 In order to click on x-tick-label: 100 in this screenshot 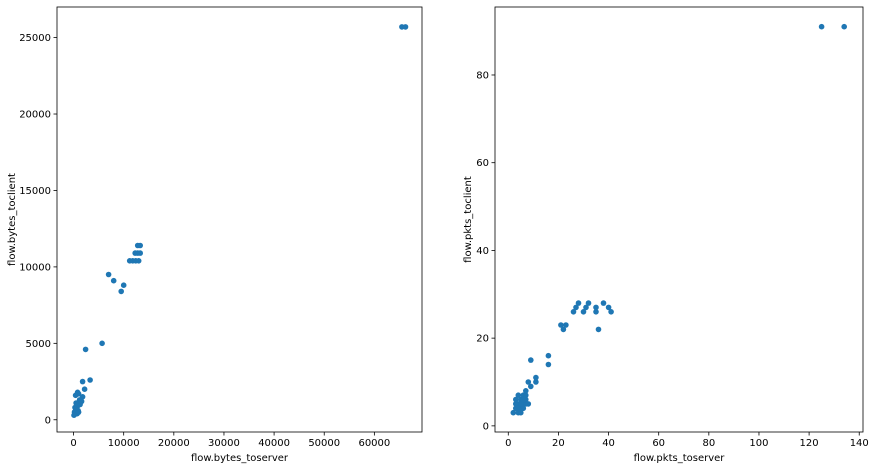, I will do `click(758, 443)`.